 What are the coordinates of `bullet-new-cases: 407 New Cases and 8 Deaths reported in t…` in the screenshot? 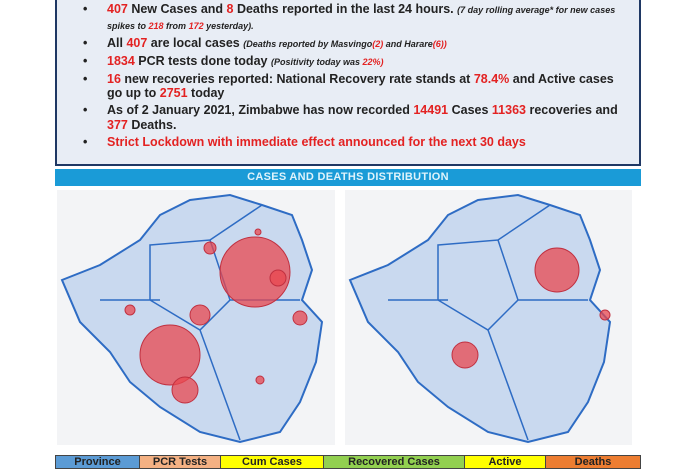 It's located at (361, 17).